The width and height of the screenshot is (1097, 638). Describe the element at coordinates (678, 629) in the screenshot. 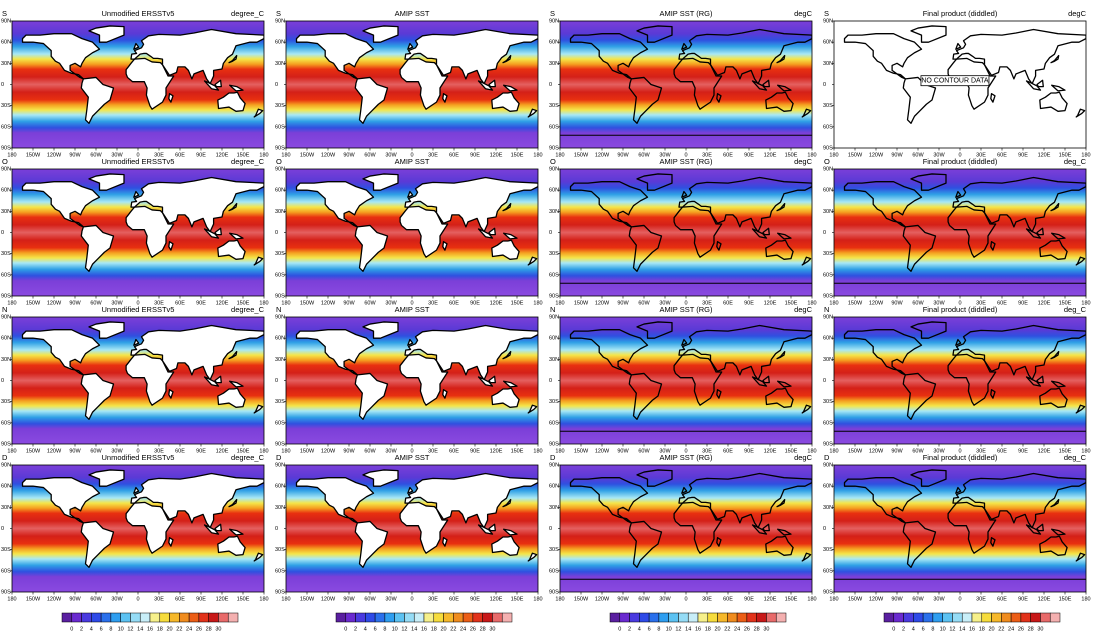

I see `colorbar-label: 12` at that location.